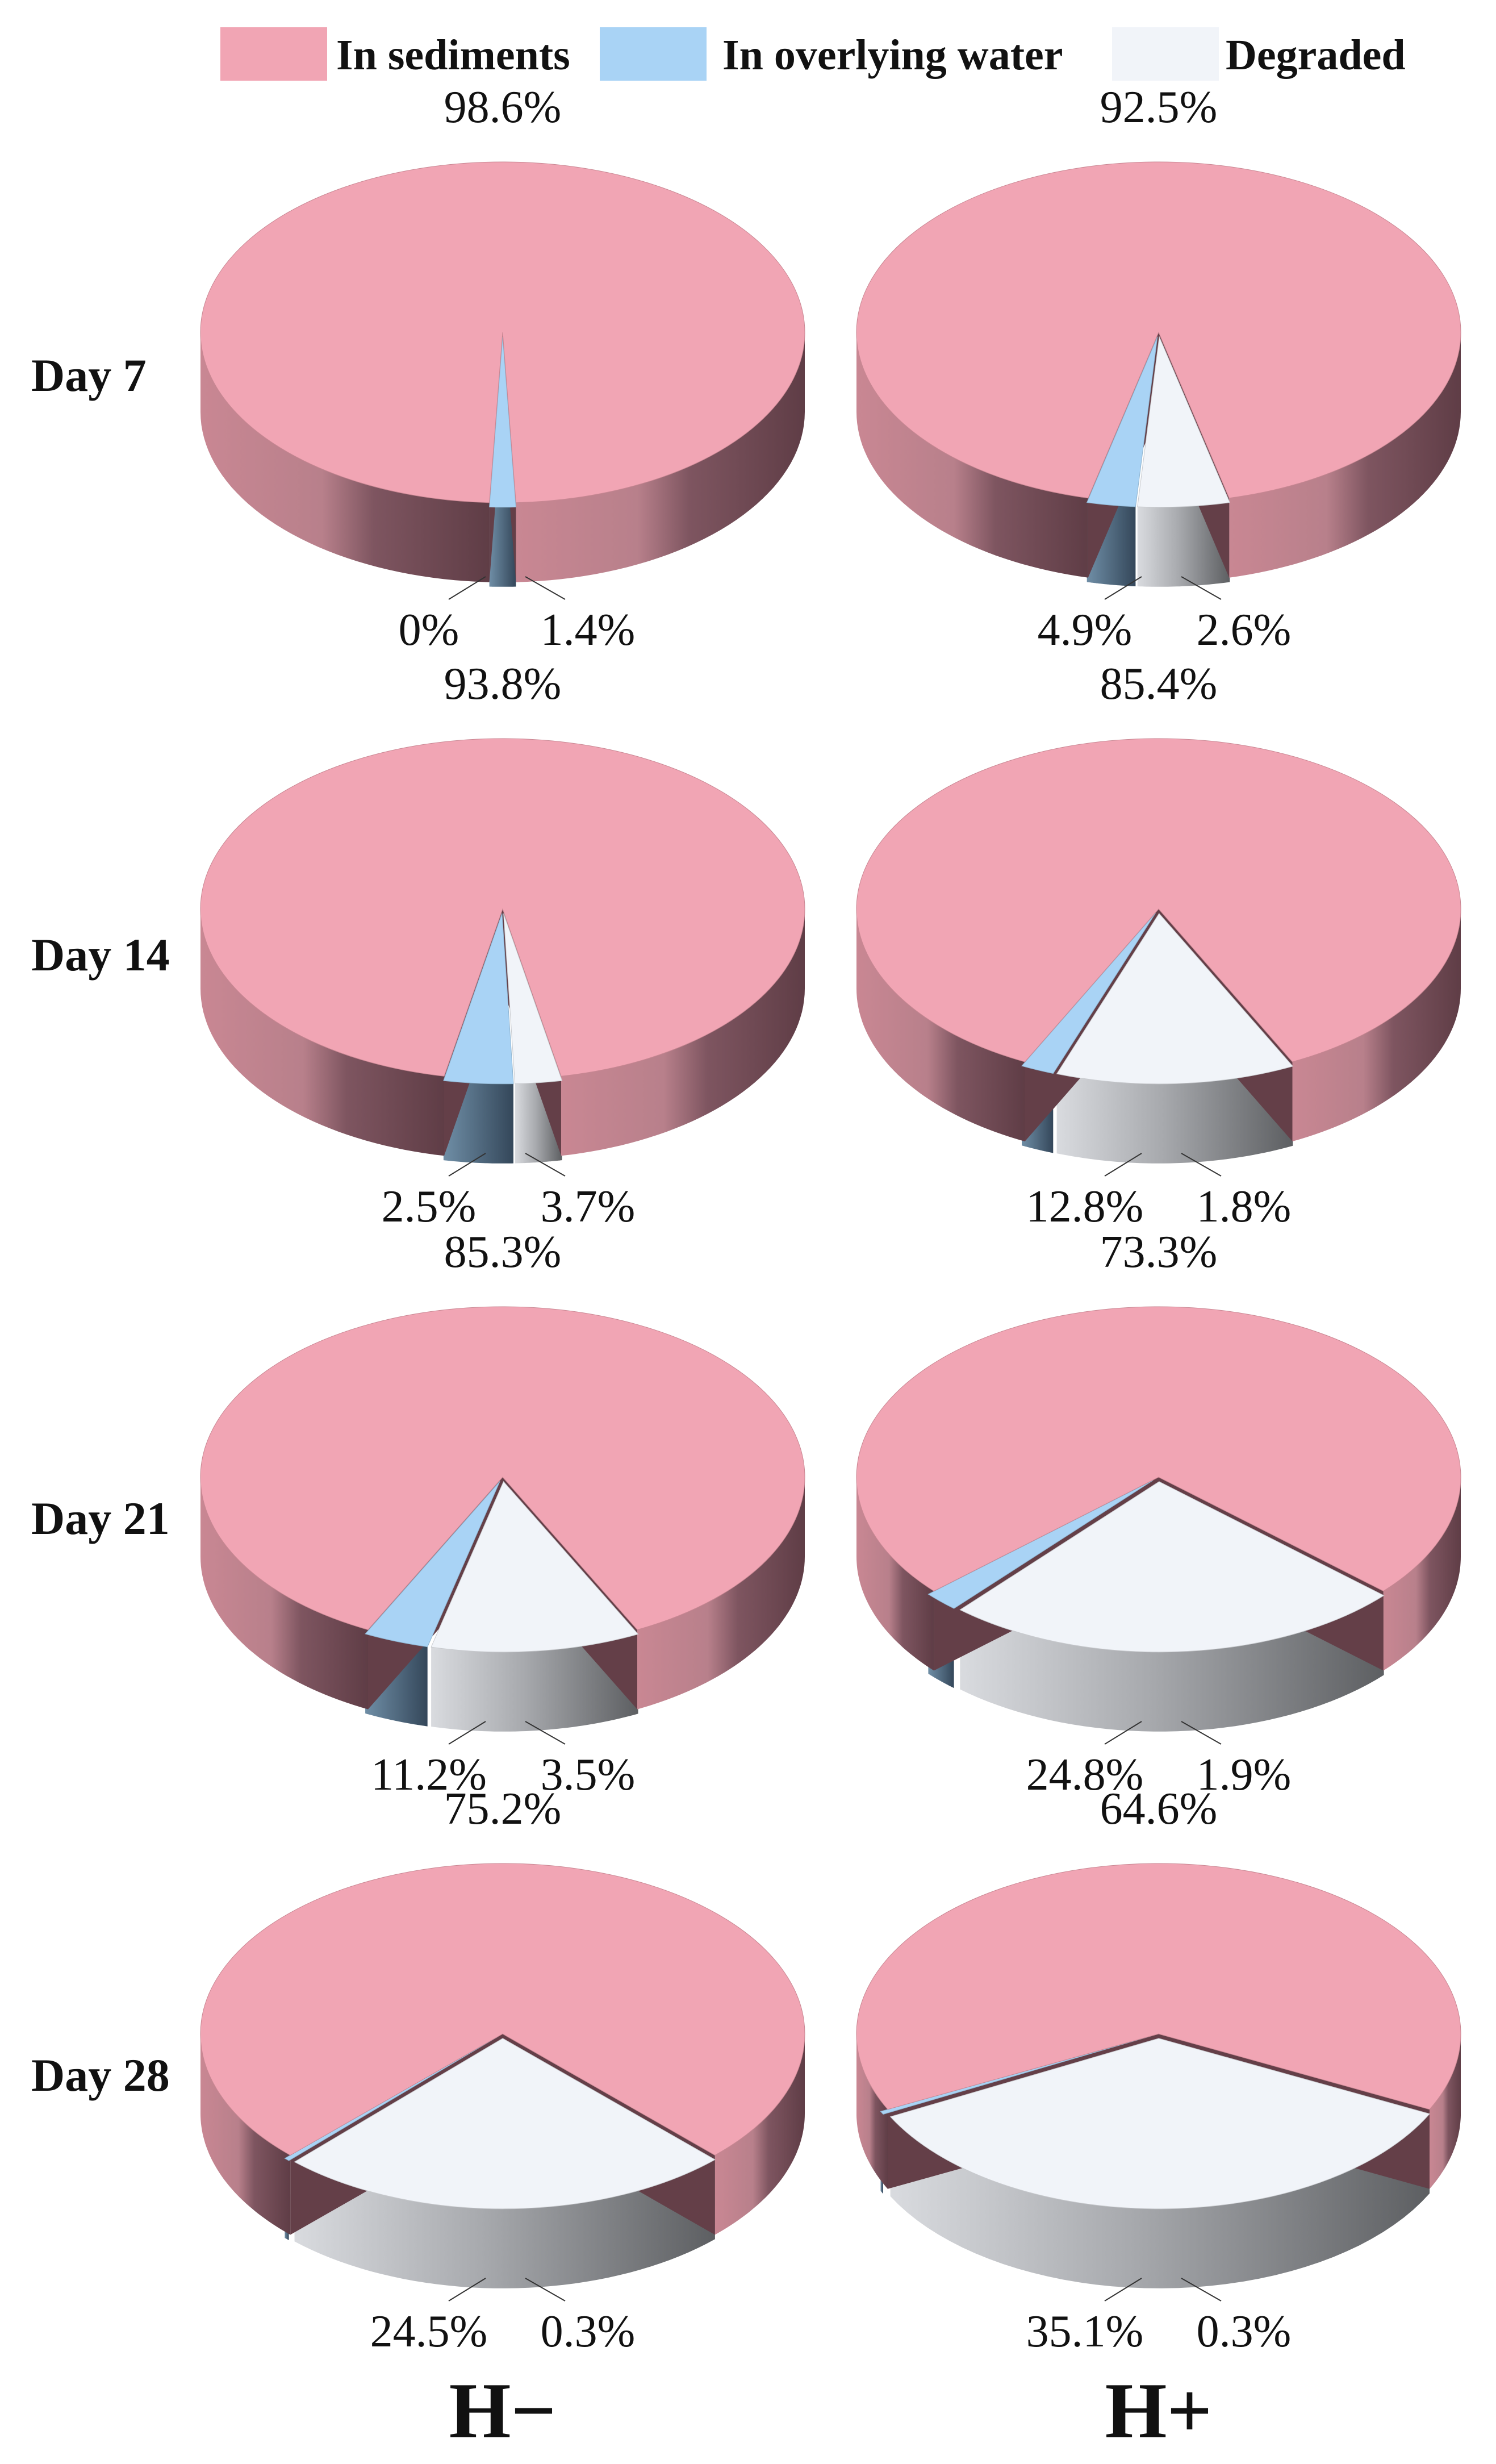 This screenshot has height=2464, width=1496. What do you see at coordinates (430, 1207) in the screenshot?
I see `data-label-degraded: 2.5%` at bounding box center [430, 1207].